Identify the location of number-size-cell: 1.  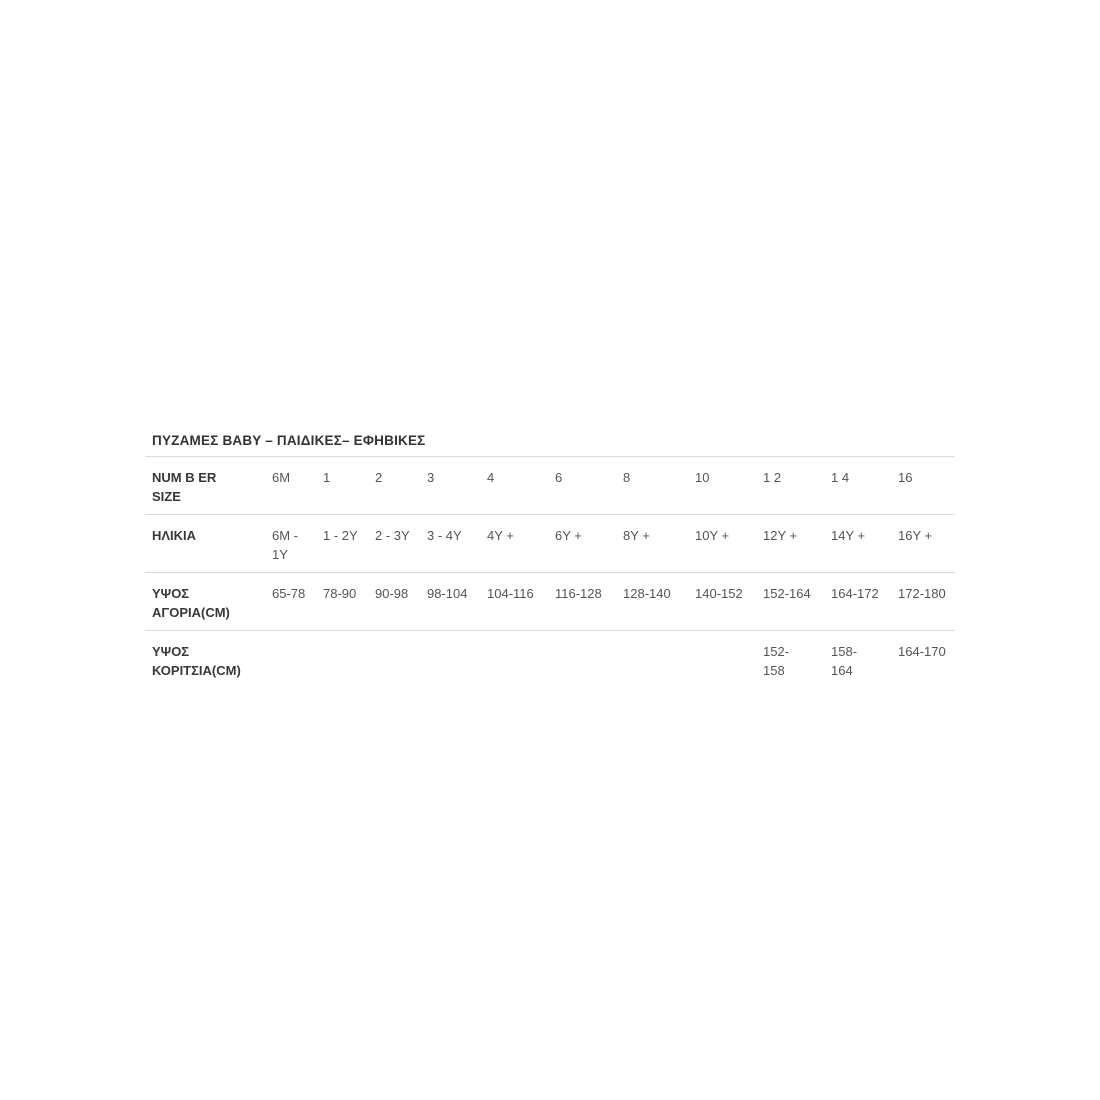
(327, 477).